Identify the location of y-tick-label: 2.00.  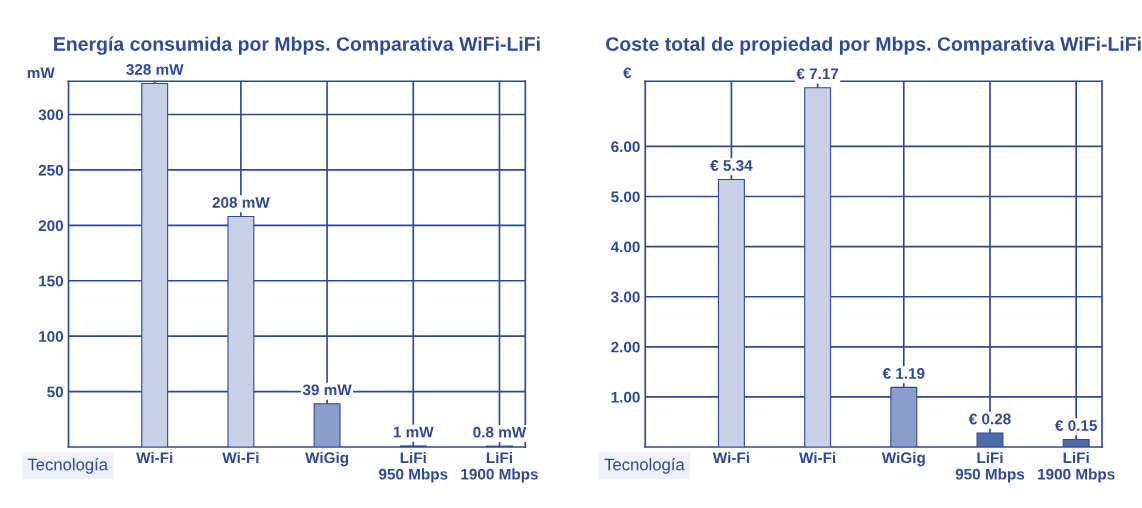
(625, 347).